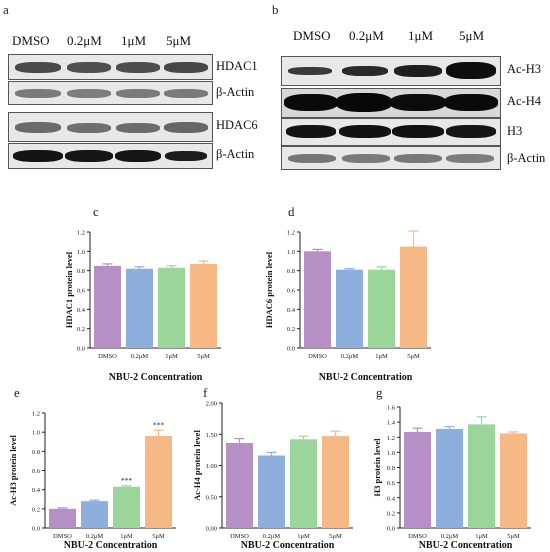  I want to click on y-tick-label: 1.4, so click(391, 423).